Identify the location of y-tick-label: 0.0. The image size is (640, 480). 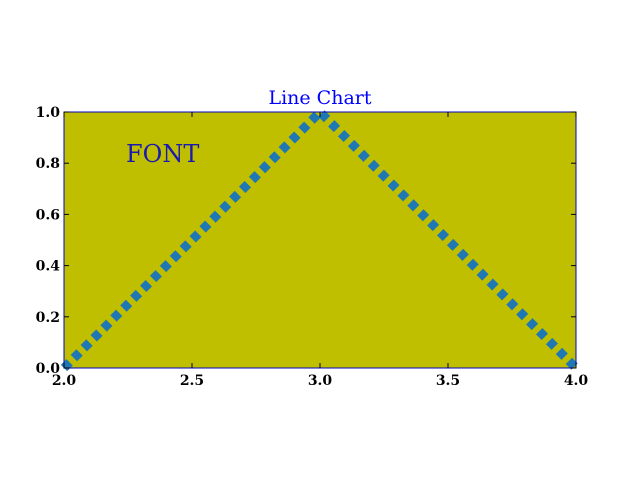
(48, 369).